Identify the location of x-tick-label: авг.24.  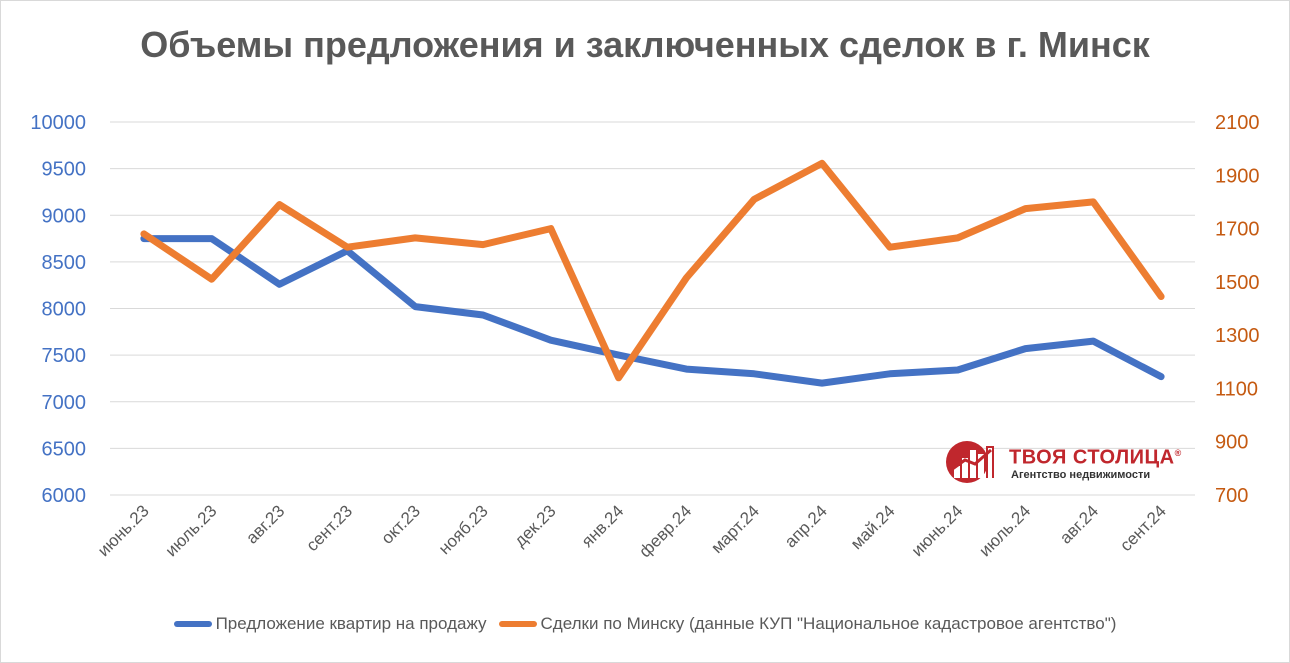
(1079, 524).